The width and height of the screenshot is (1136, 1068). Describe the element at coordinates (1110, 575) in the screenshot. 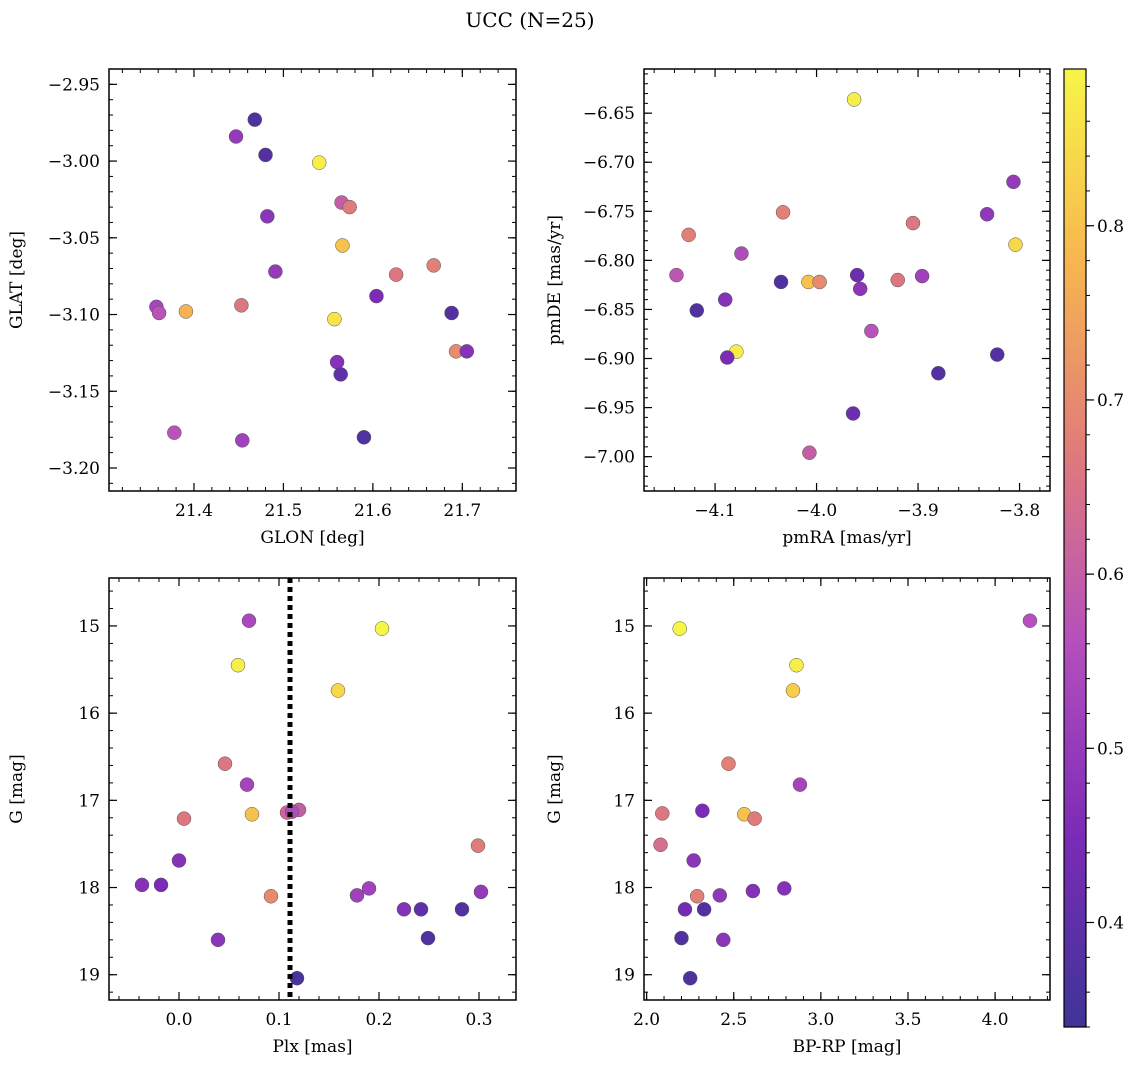

I see `colorbar-tick-label: 0.6` at that location.